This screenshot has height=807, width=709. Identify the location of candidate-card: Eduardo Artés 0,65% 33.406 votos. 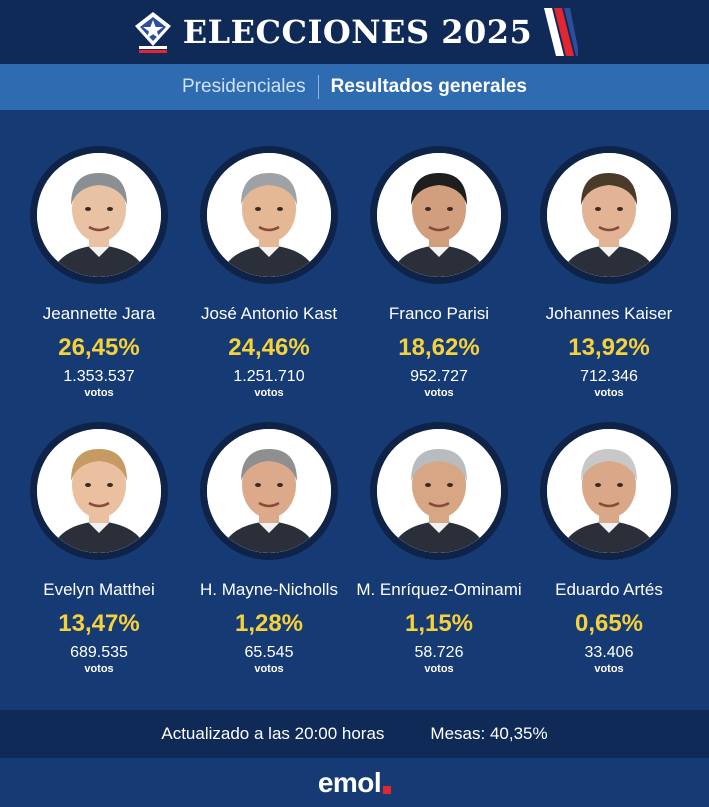
(609, 546).